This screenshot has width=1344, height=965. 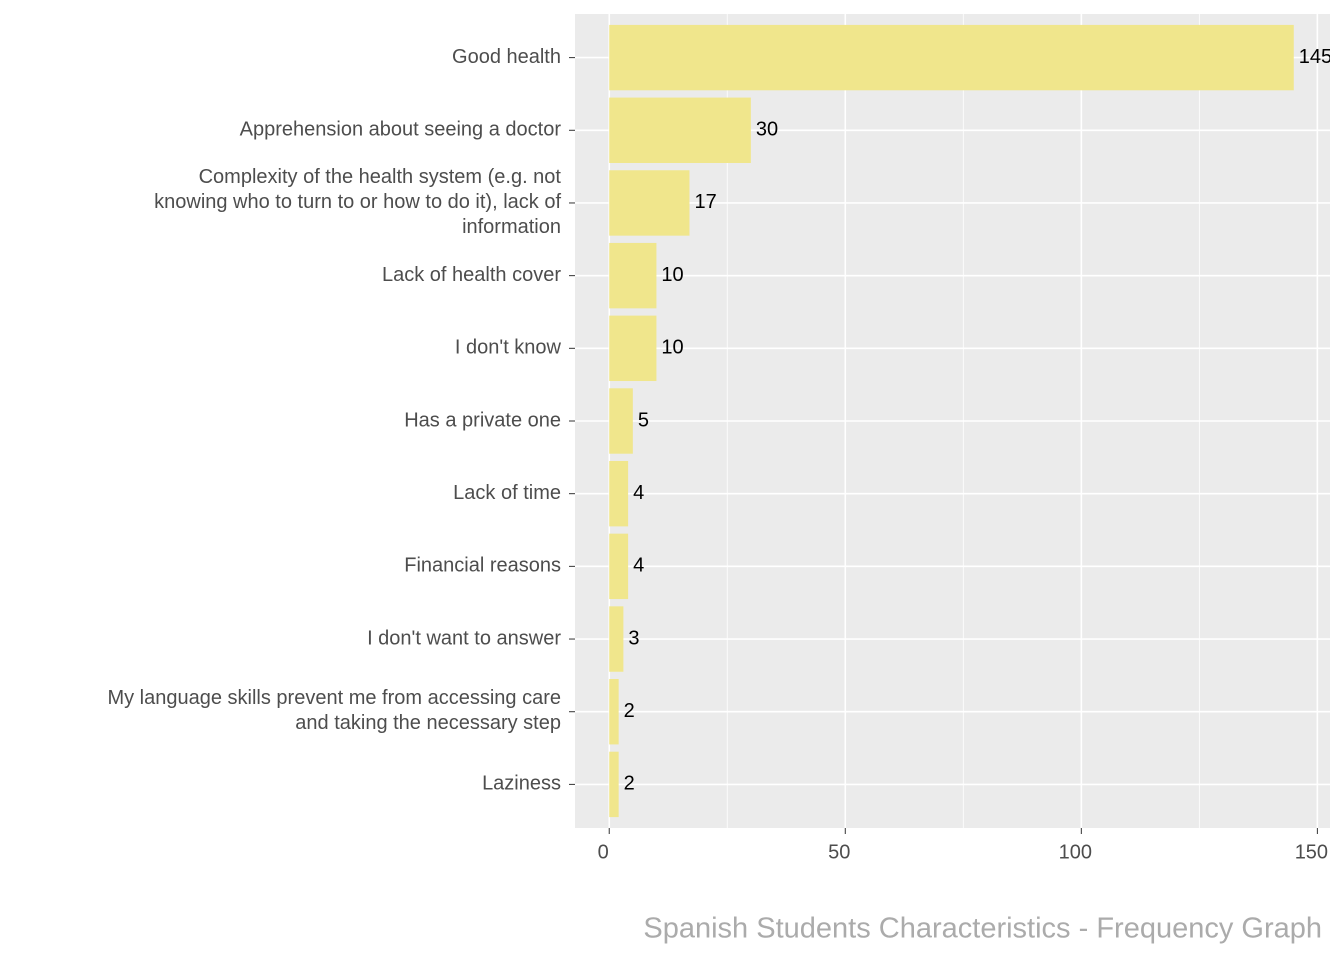 I want to click on y-tick-label: I don't know, so click(x=508, y=348).